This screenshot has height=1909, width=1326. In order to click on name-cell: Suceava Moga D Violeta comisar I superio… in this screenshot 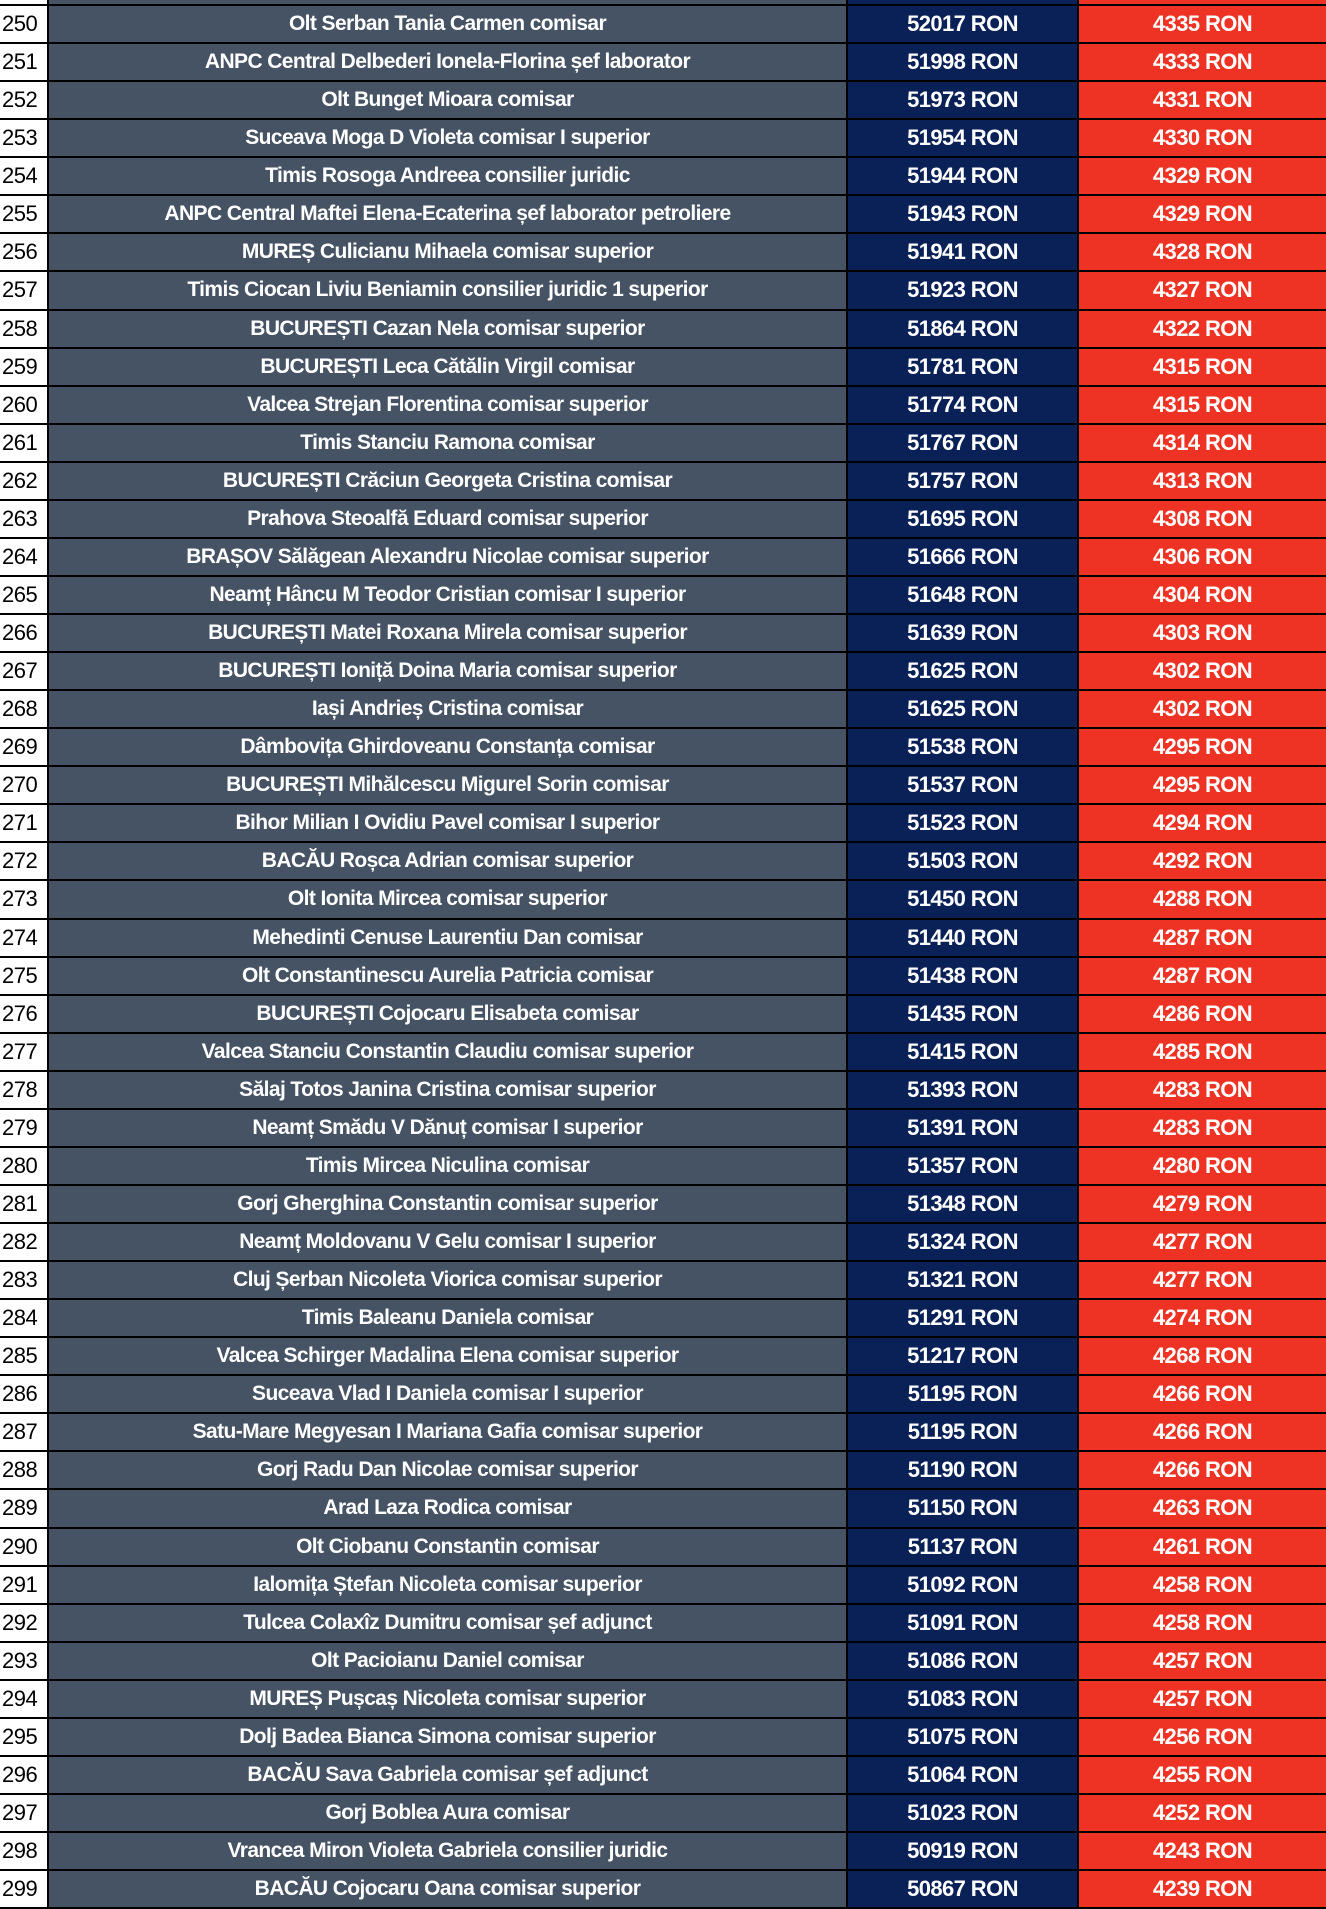, I will do `click(448, 138)`.